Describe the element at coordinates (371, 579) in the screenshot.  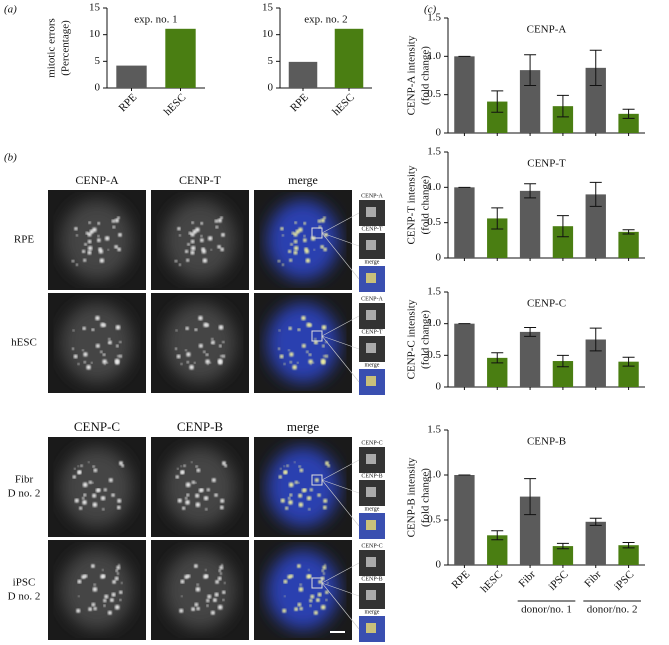
I see `inset-label: CENP-B` at that location.